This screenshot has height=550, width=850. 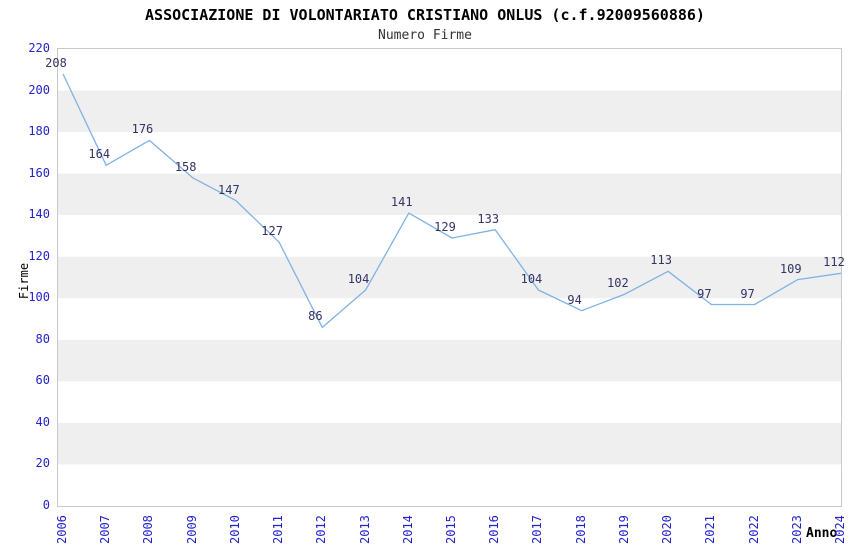 I want to click on point-value-label: 94, so click(x=574, y=299).